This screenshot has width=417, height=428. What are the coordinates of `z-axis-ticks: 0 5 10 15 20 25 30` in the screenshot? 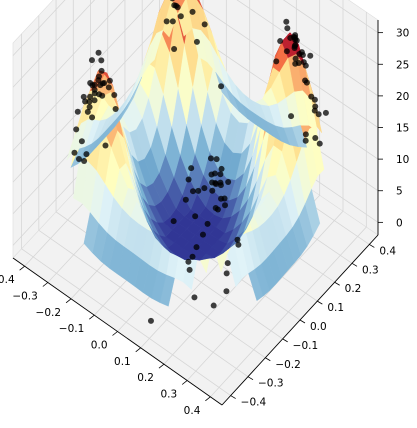 It's located at (393, 128).